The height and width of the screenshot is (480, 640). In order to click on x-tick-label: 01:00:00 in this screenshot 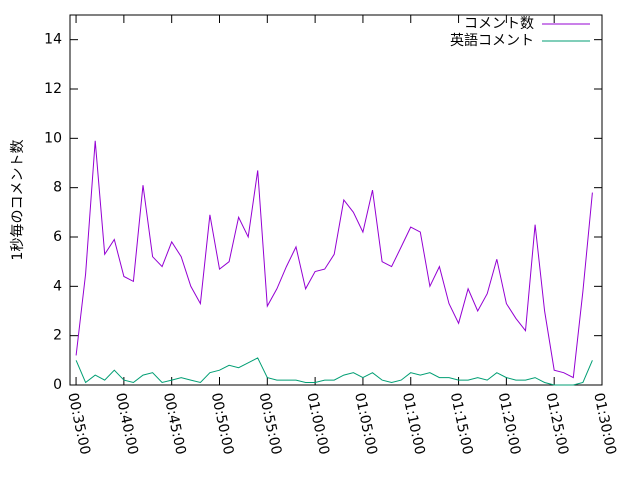, I will do `click(317, 423)`.